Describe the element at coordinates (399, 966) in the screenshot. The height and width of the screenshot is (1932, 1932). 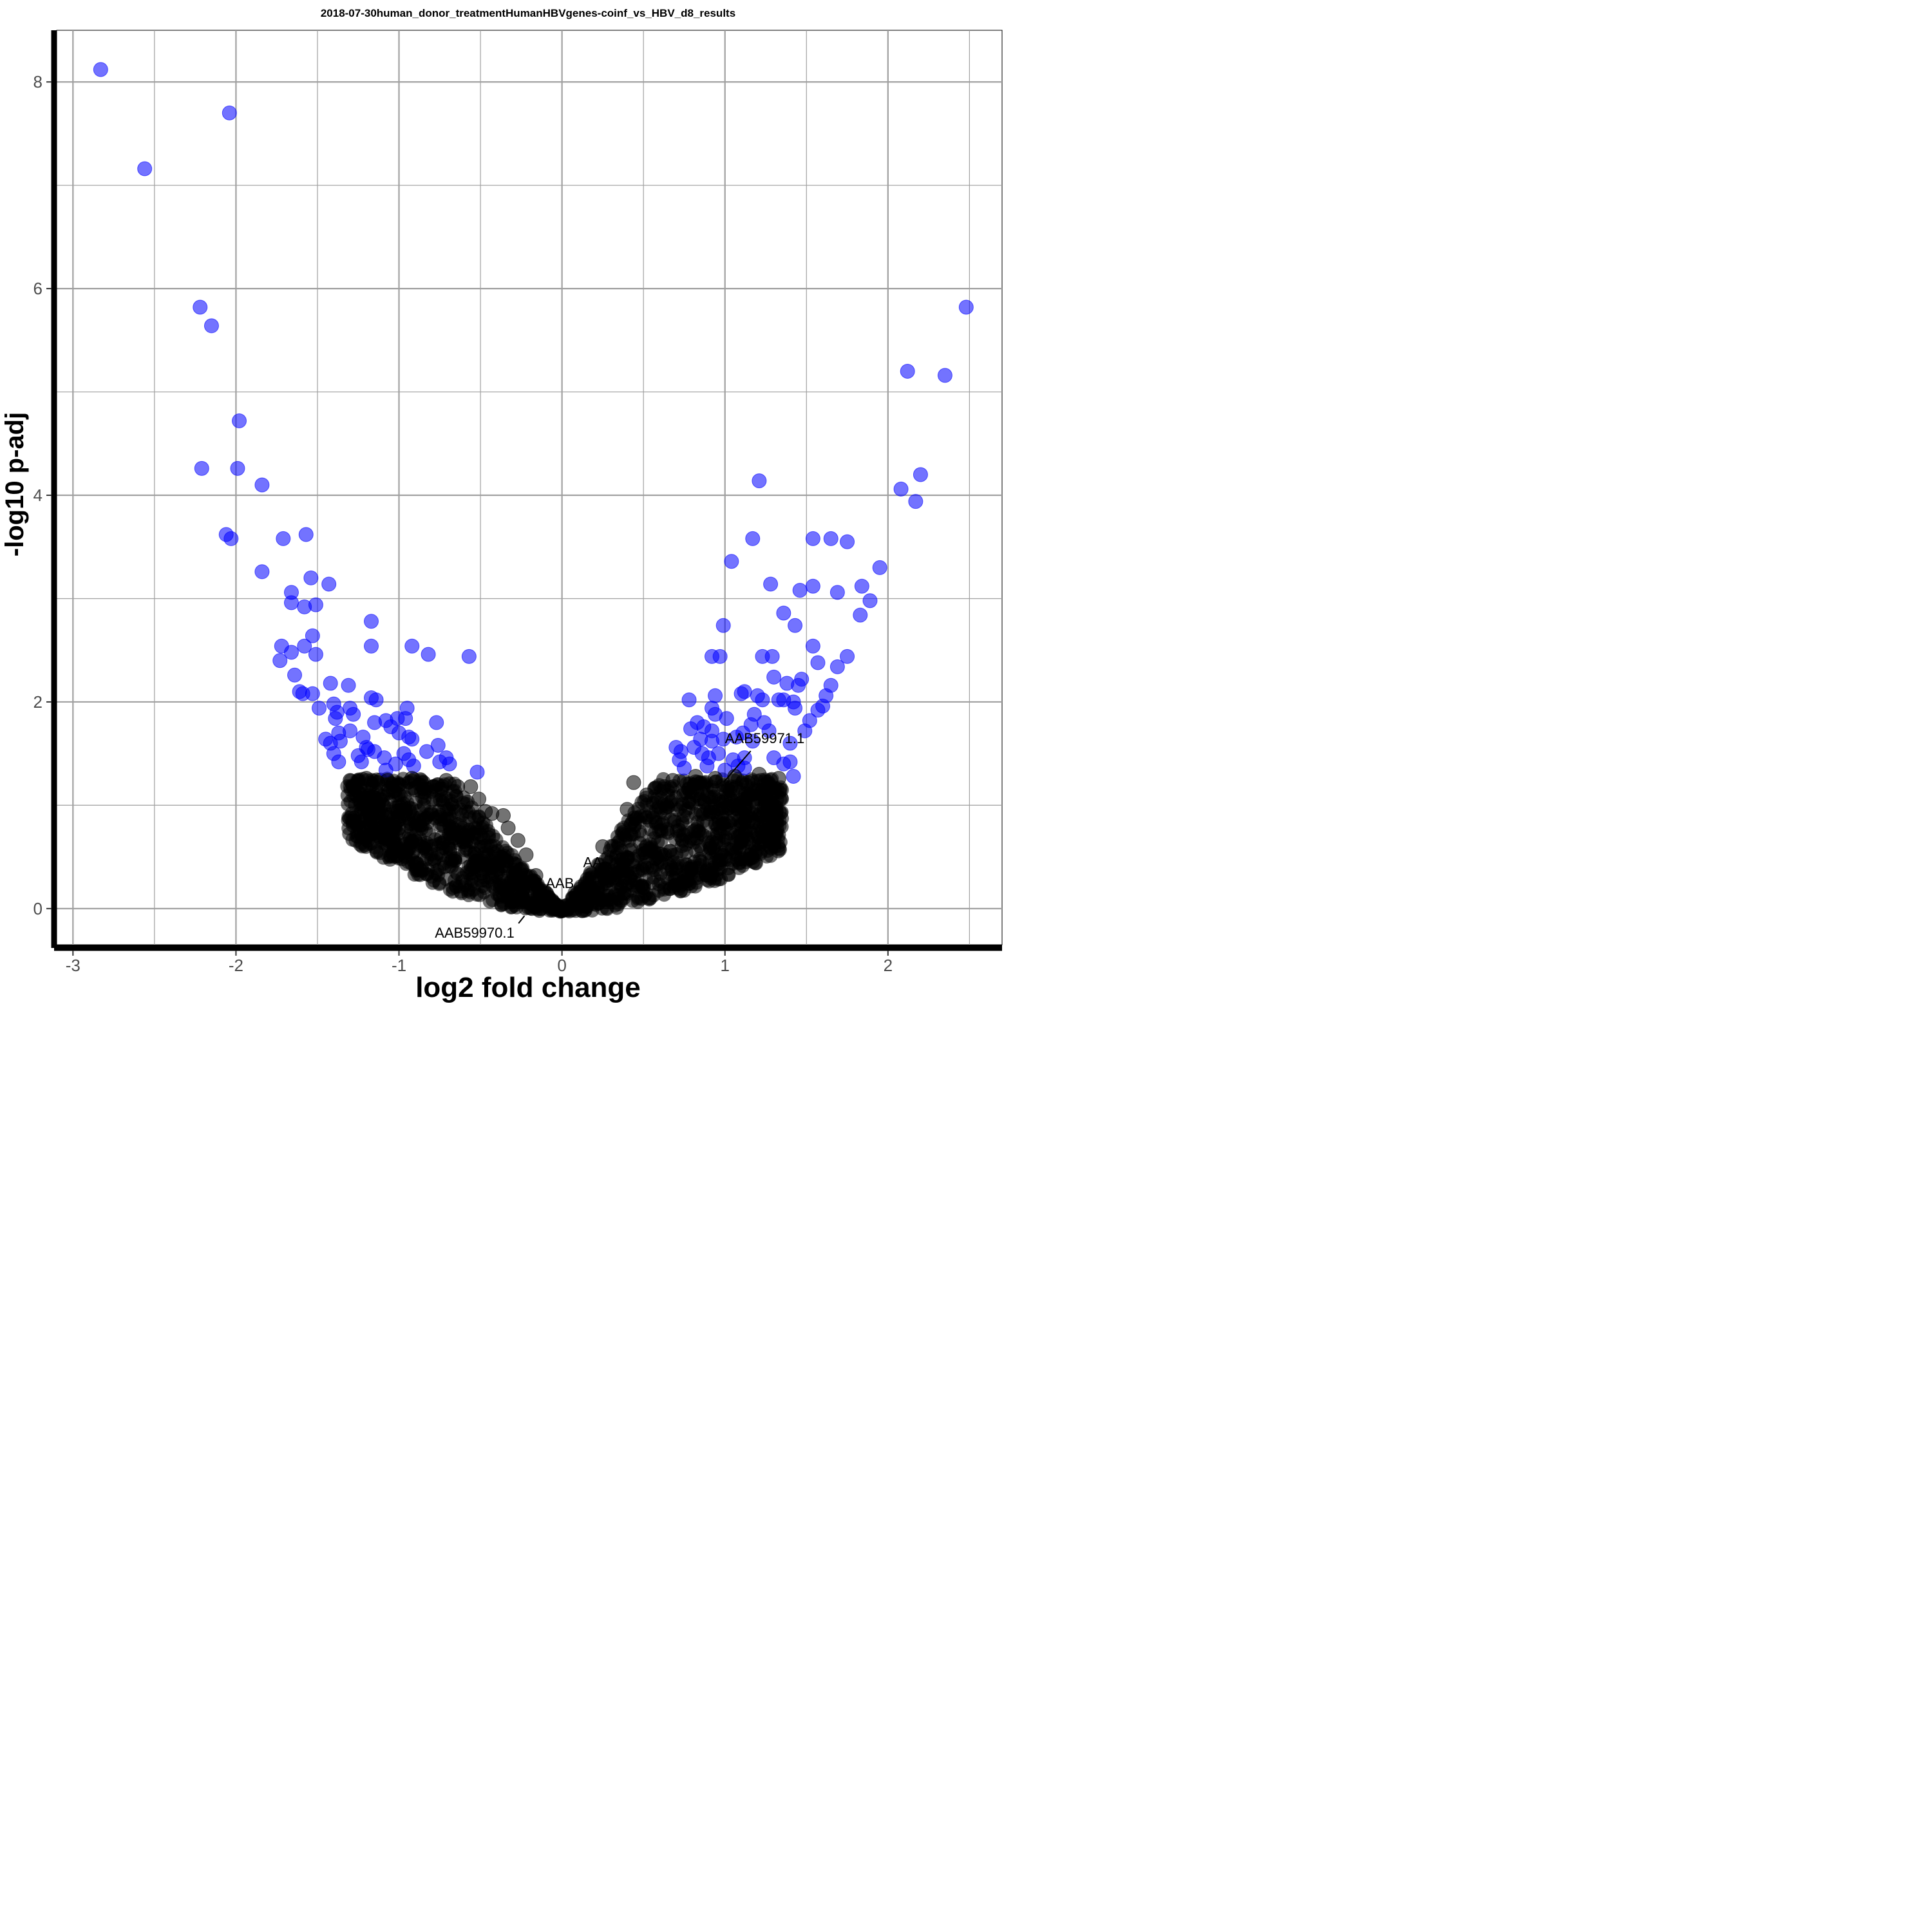
I see `x-tick-label: -1` at that location.